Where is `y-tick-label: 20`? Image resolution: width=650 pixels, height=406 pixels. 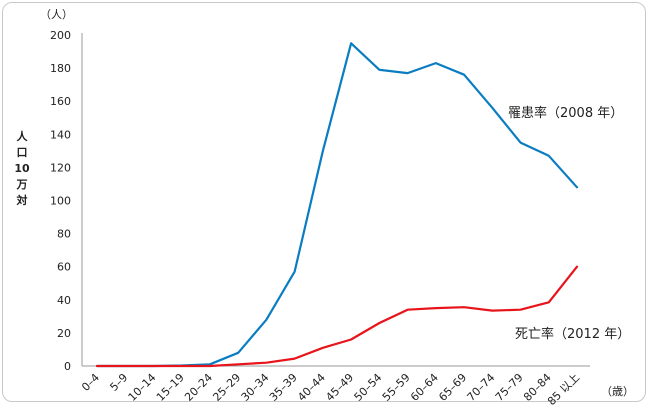
y-tick-label: 20 is located at coordinates (64, 333).